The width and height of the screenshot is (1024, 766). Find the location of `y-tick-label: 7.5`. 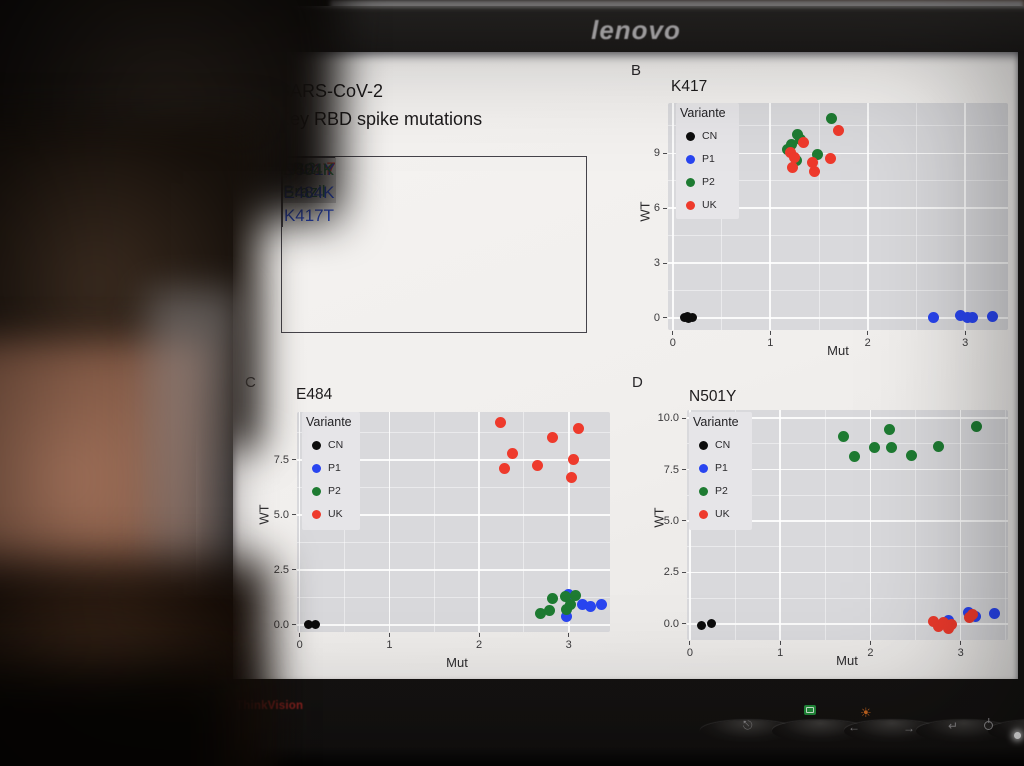

y-tick-label: 7.5 is located at coordinates (281, 459).